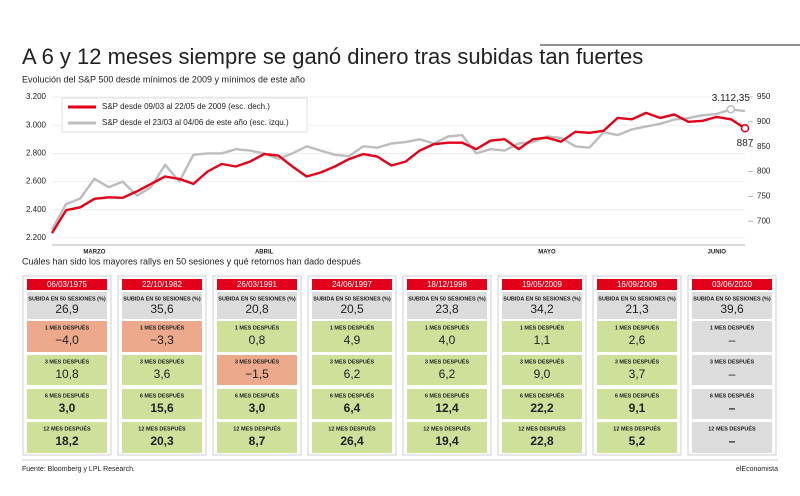  What do you see at coordinates (447, 408) in the screenshot?
I see `cell-value: 12,4` at bounding box center [447, 408].